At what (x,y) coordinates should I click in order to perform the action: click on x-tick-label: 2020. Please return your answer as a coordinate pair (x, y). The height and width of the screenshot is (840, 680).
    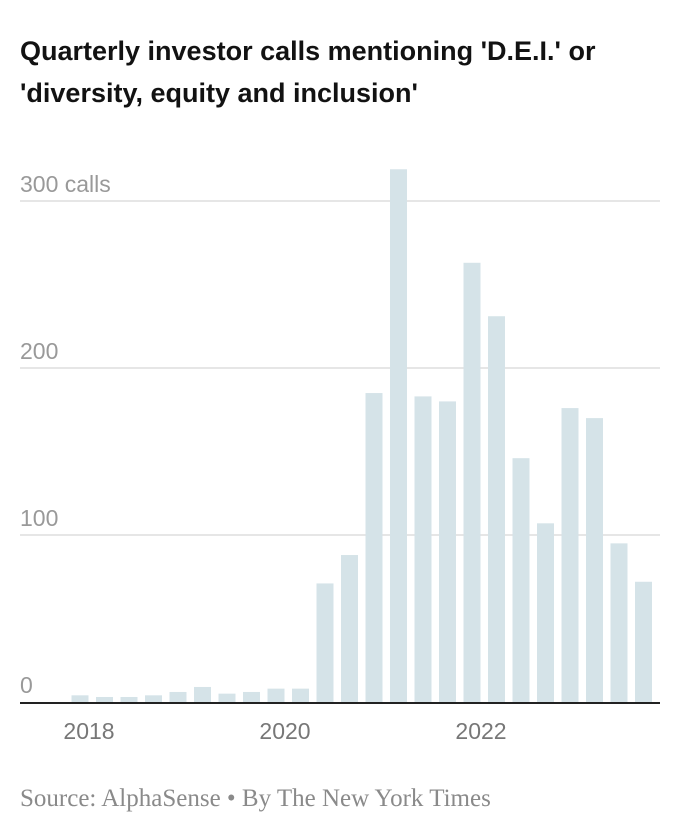
    Looking at the image, I should click on (284, 731).